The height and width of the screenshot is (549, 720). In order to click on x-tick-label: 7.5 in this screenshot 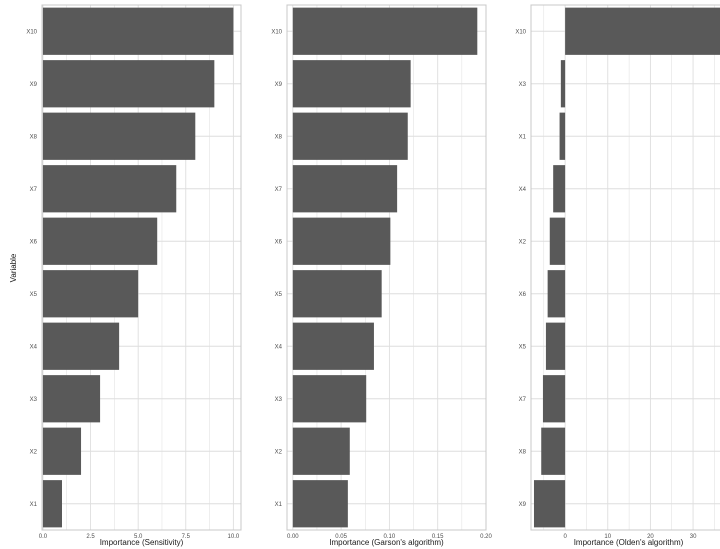, I will do `click(186, 537)`.